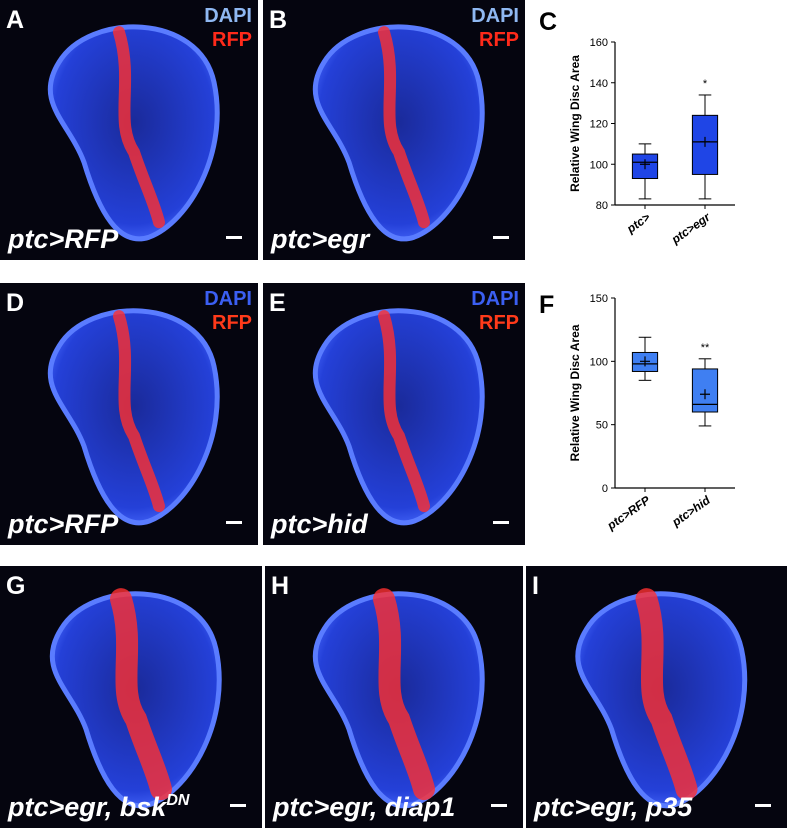  What do you see at coordinates (546, 305) in the screenshot?
I see `panel-letter: F` at bounding box center [546, 305].